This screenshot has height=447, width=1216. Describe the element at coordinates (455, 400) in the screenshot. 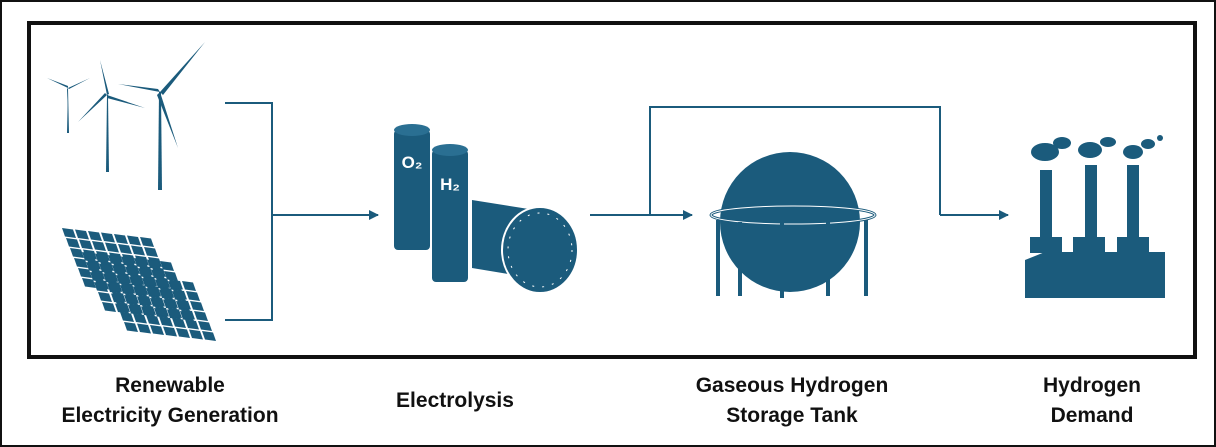

I see `stage-label: Electrolysis` at that location.